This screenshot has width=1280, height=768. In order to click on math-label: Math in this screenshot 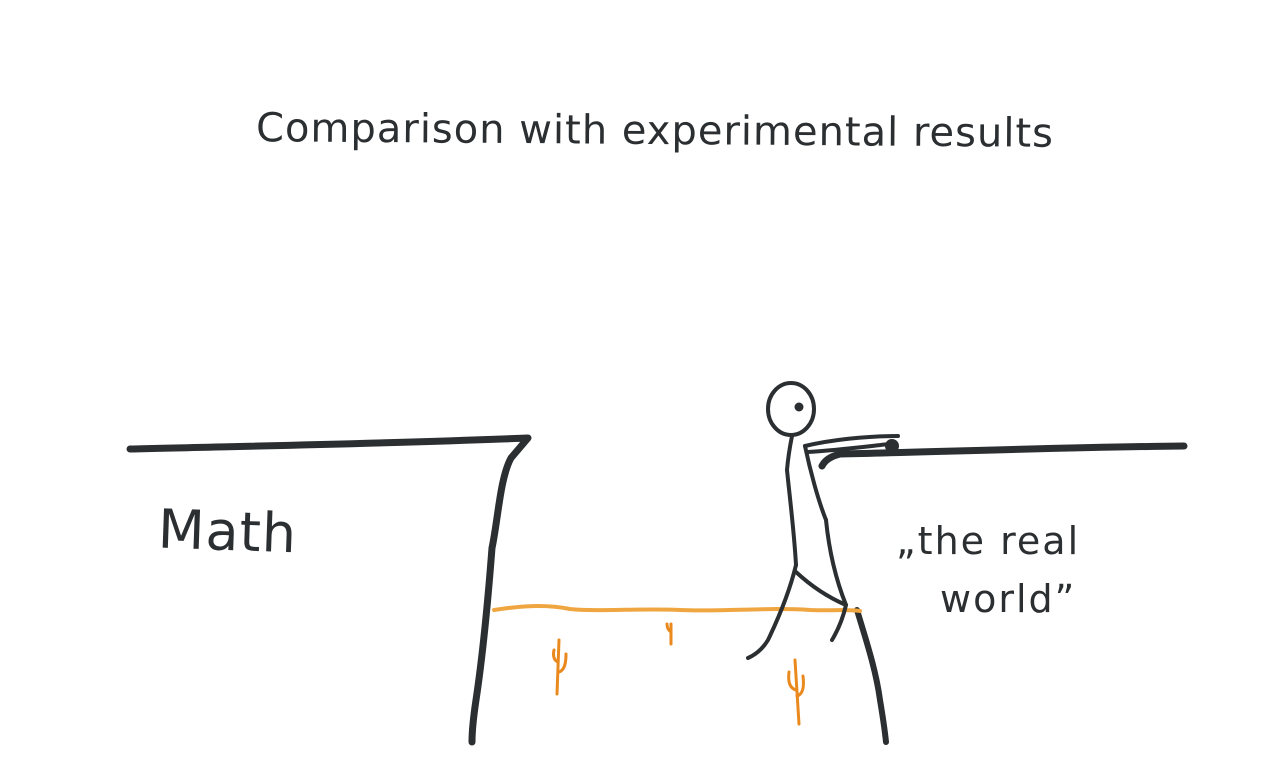, I will do `click(227, 531)`.